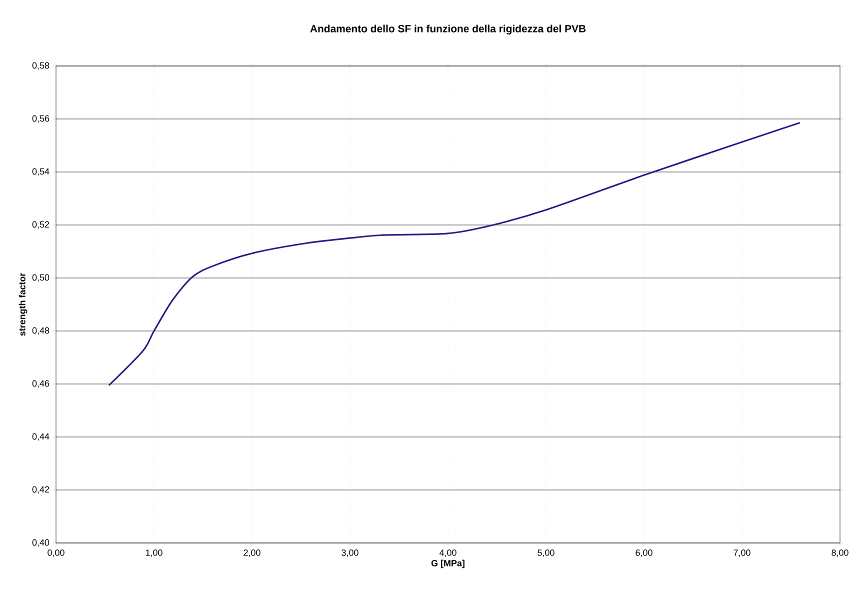 Image resolution: width=861 pixels, height=593 pixels. I want to click on y-tick-label: 0,48, so click(41, 331).